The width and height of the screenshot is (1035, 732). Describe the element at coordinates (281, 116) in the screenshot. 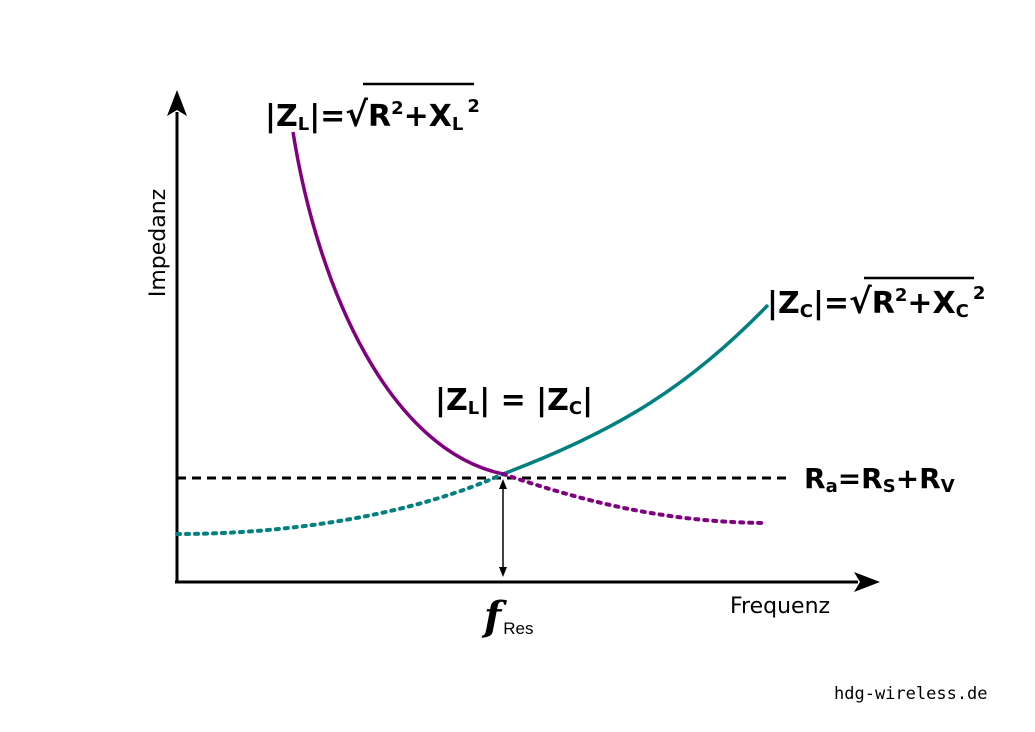

I see `zl-lhs: |Z` at that location.